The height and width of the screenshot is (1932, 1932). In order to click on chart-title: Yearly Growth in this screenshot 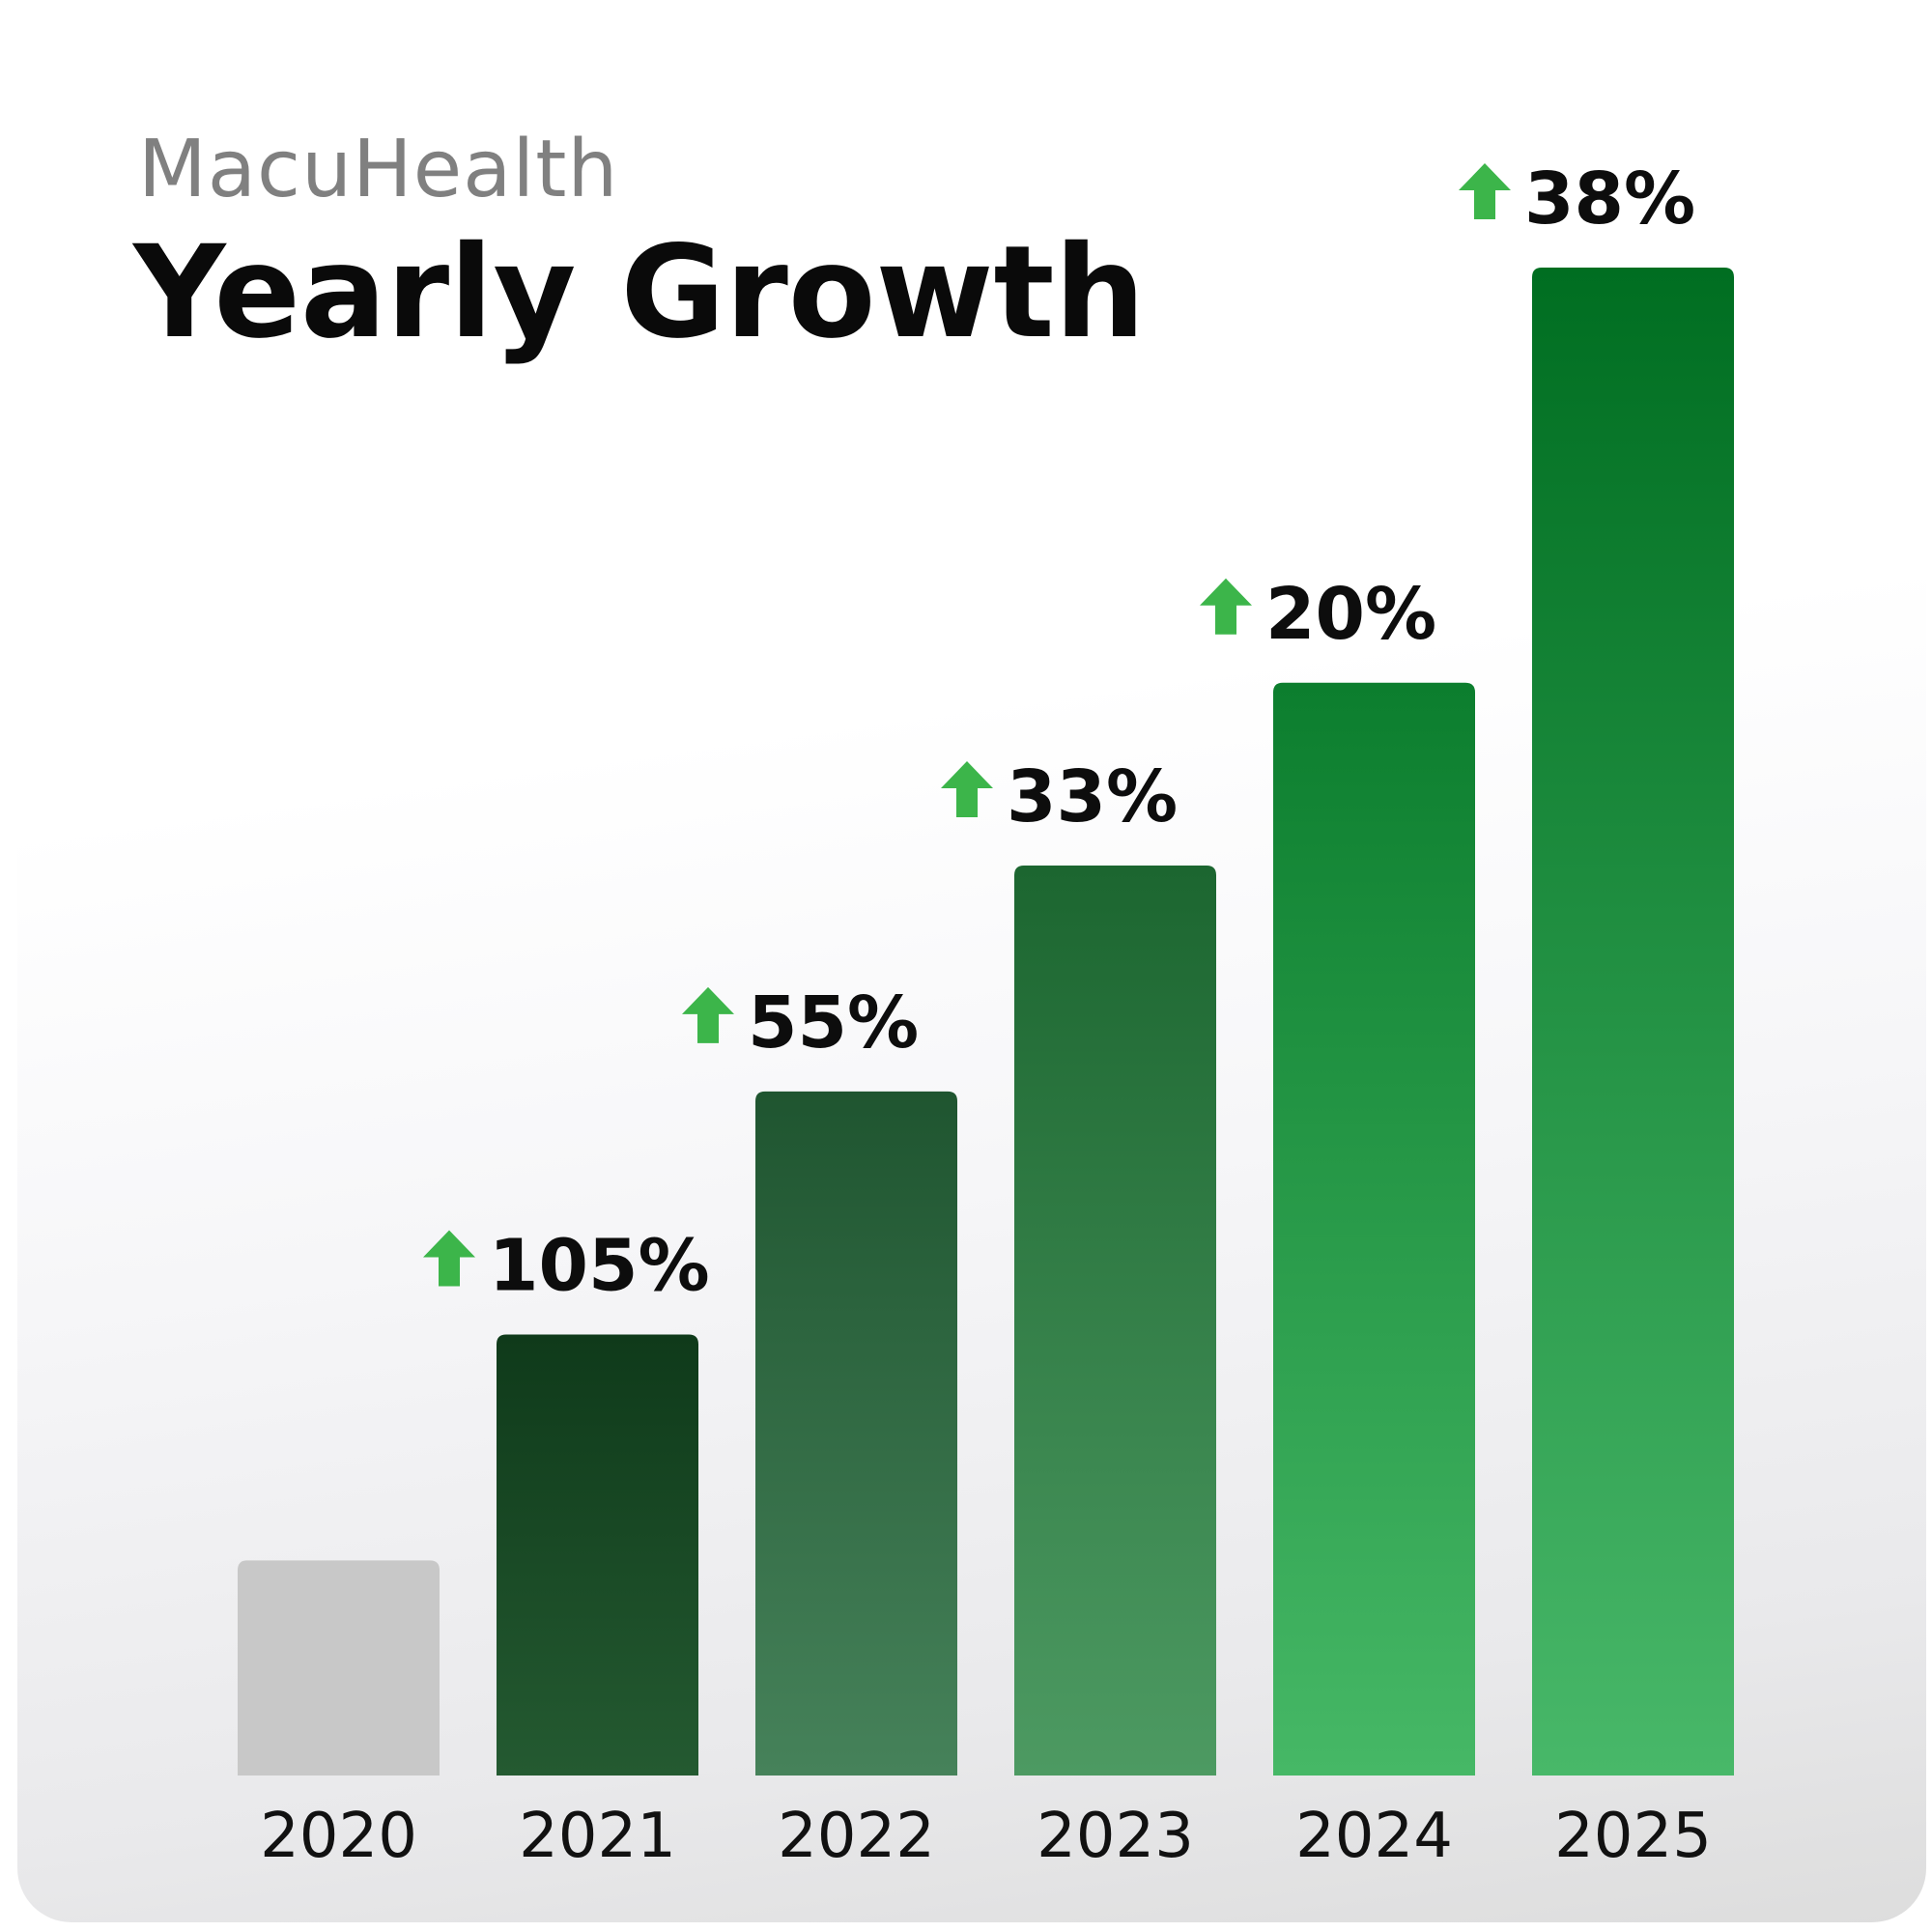, I will do `click(639, 292)`.